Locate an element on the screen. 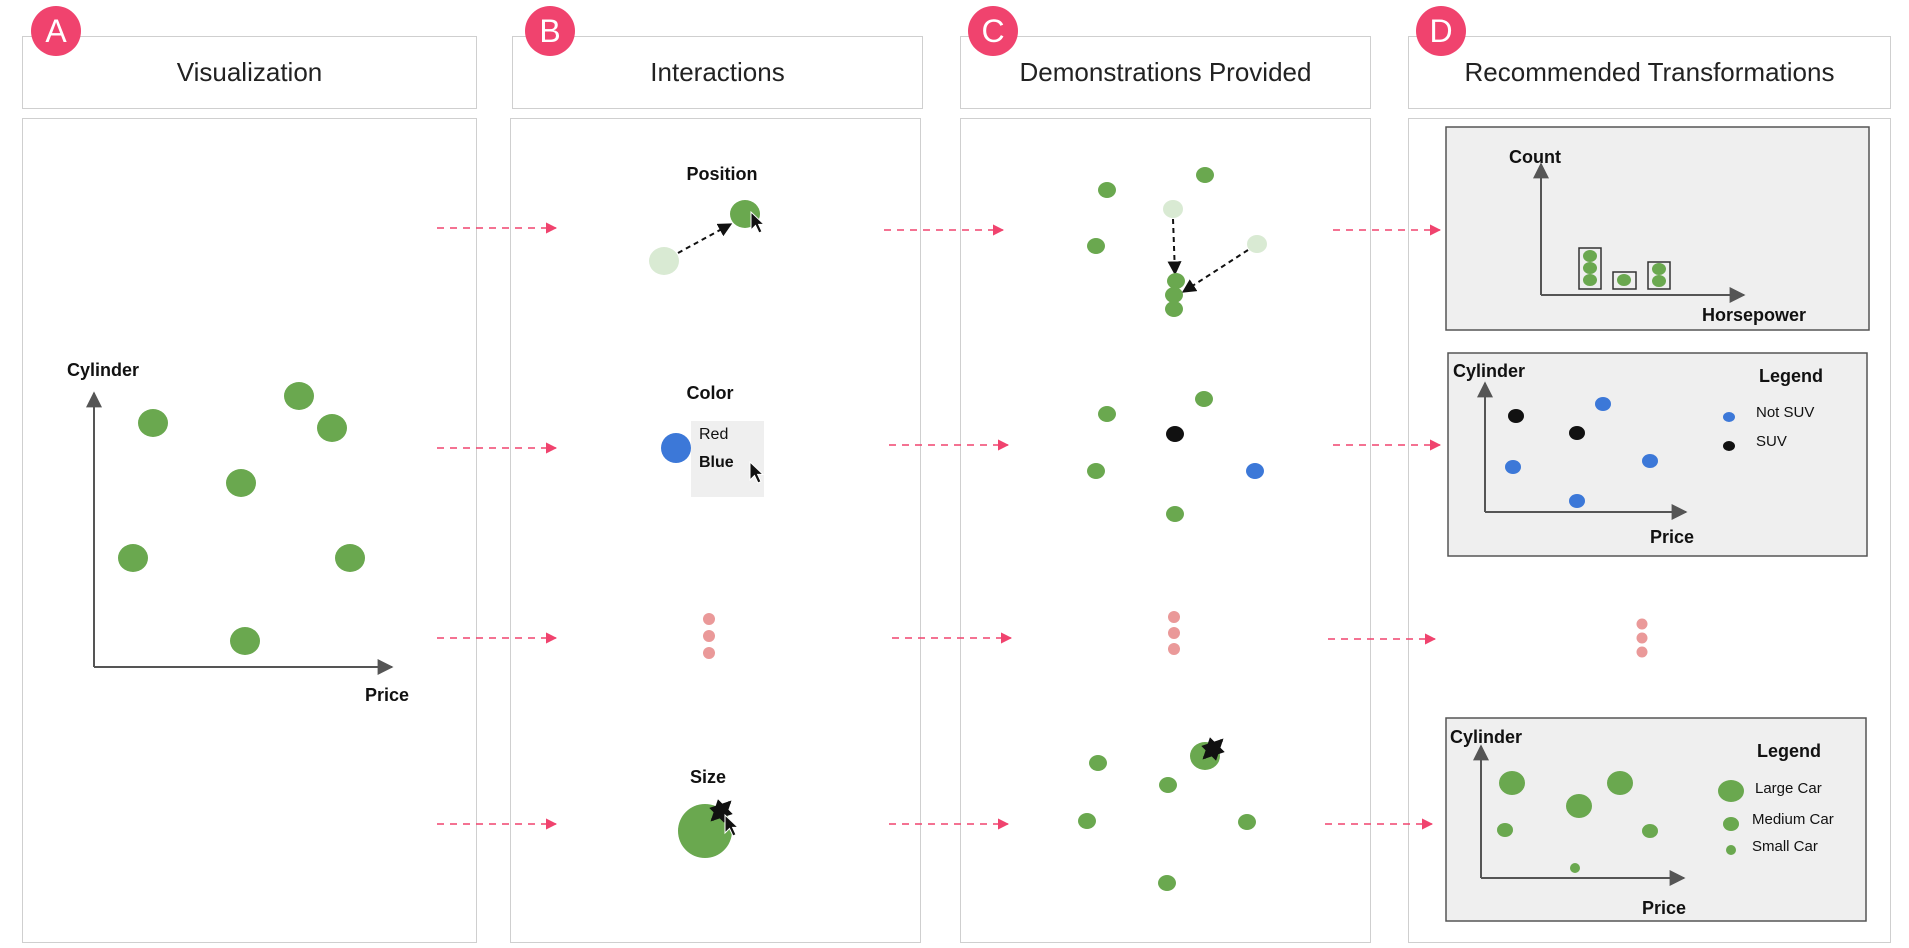 The height and width of the screenshot is (948, 1909). demo-size is located at coordinates (1167, 815).